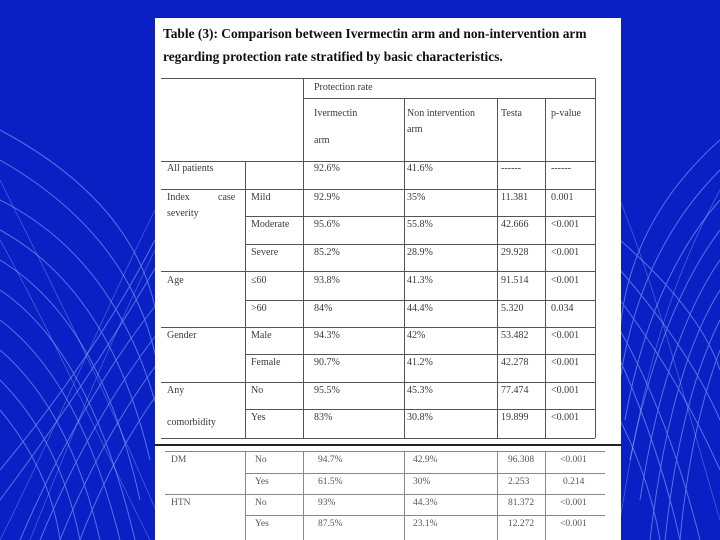 This screenshot has height=540, width=720. What do you see at coordinates (178, 197) in the screenshot?
I see `row-category: Index` at bounding box center [178, 197].